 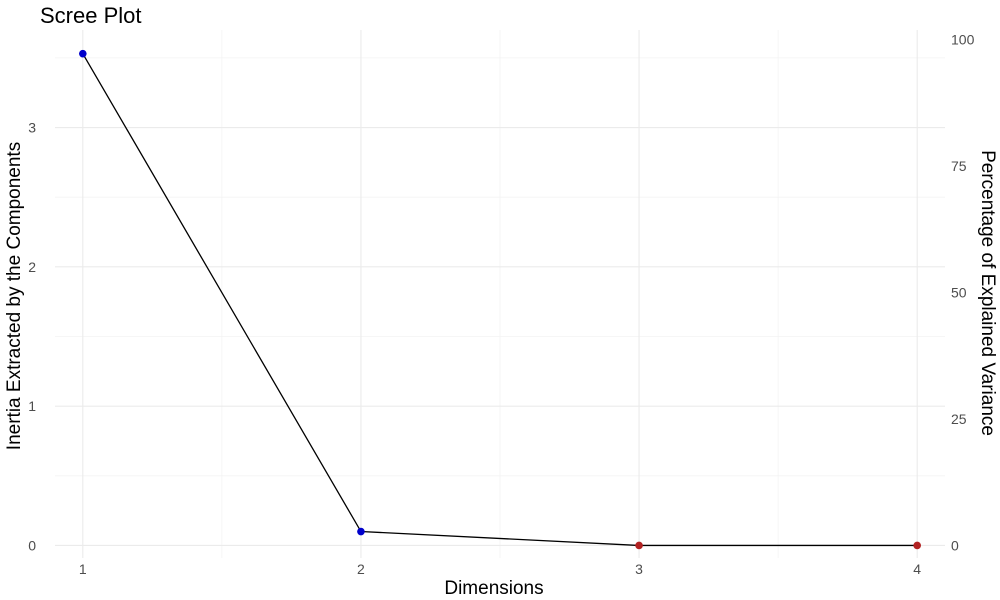 I want to click on secondary-y-tick-label: 0, so click(x=955, y=545).